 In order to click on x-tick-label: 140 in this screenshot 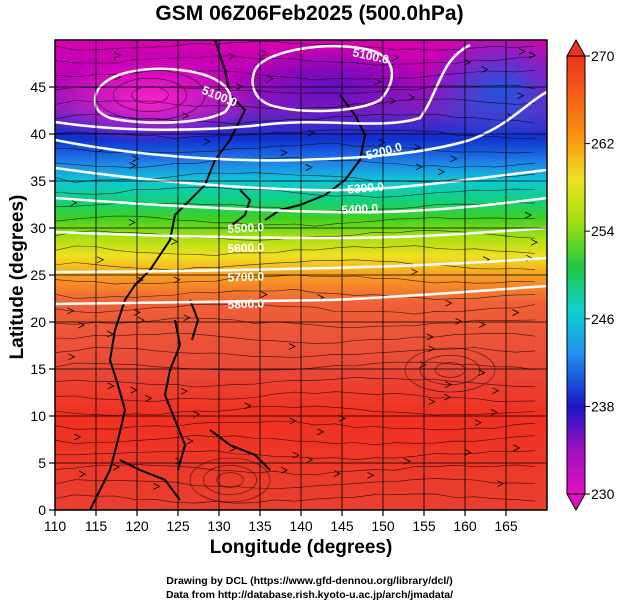, I will do `click(301, 526)`.